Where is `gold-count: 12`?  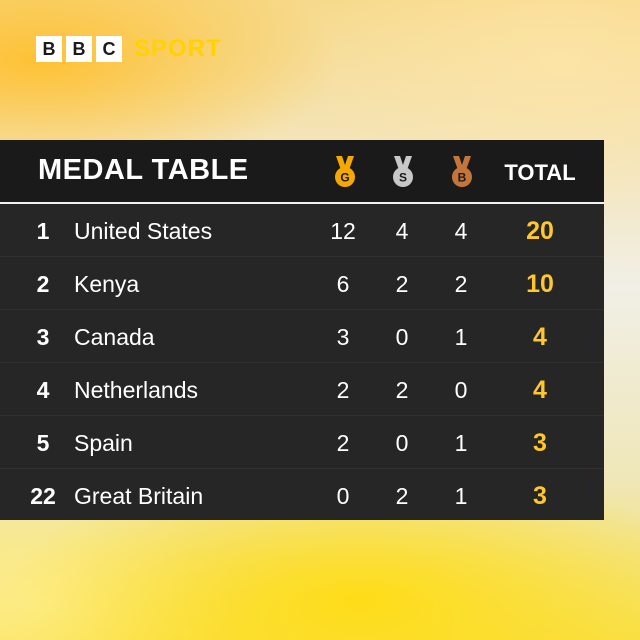
gold-count: 12 is located at coordinates (343, 231).